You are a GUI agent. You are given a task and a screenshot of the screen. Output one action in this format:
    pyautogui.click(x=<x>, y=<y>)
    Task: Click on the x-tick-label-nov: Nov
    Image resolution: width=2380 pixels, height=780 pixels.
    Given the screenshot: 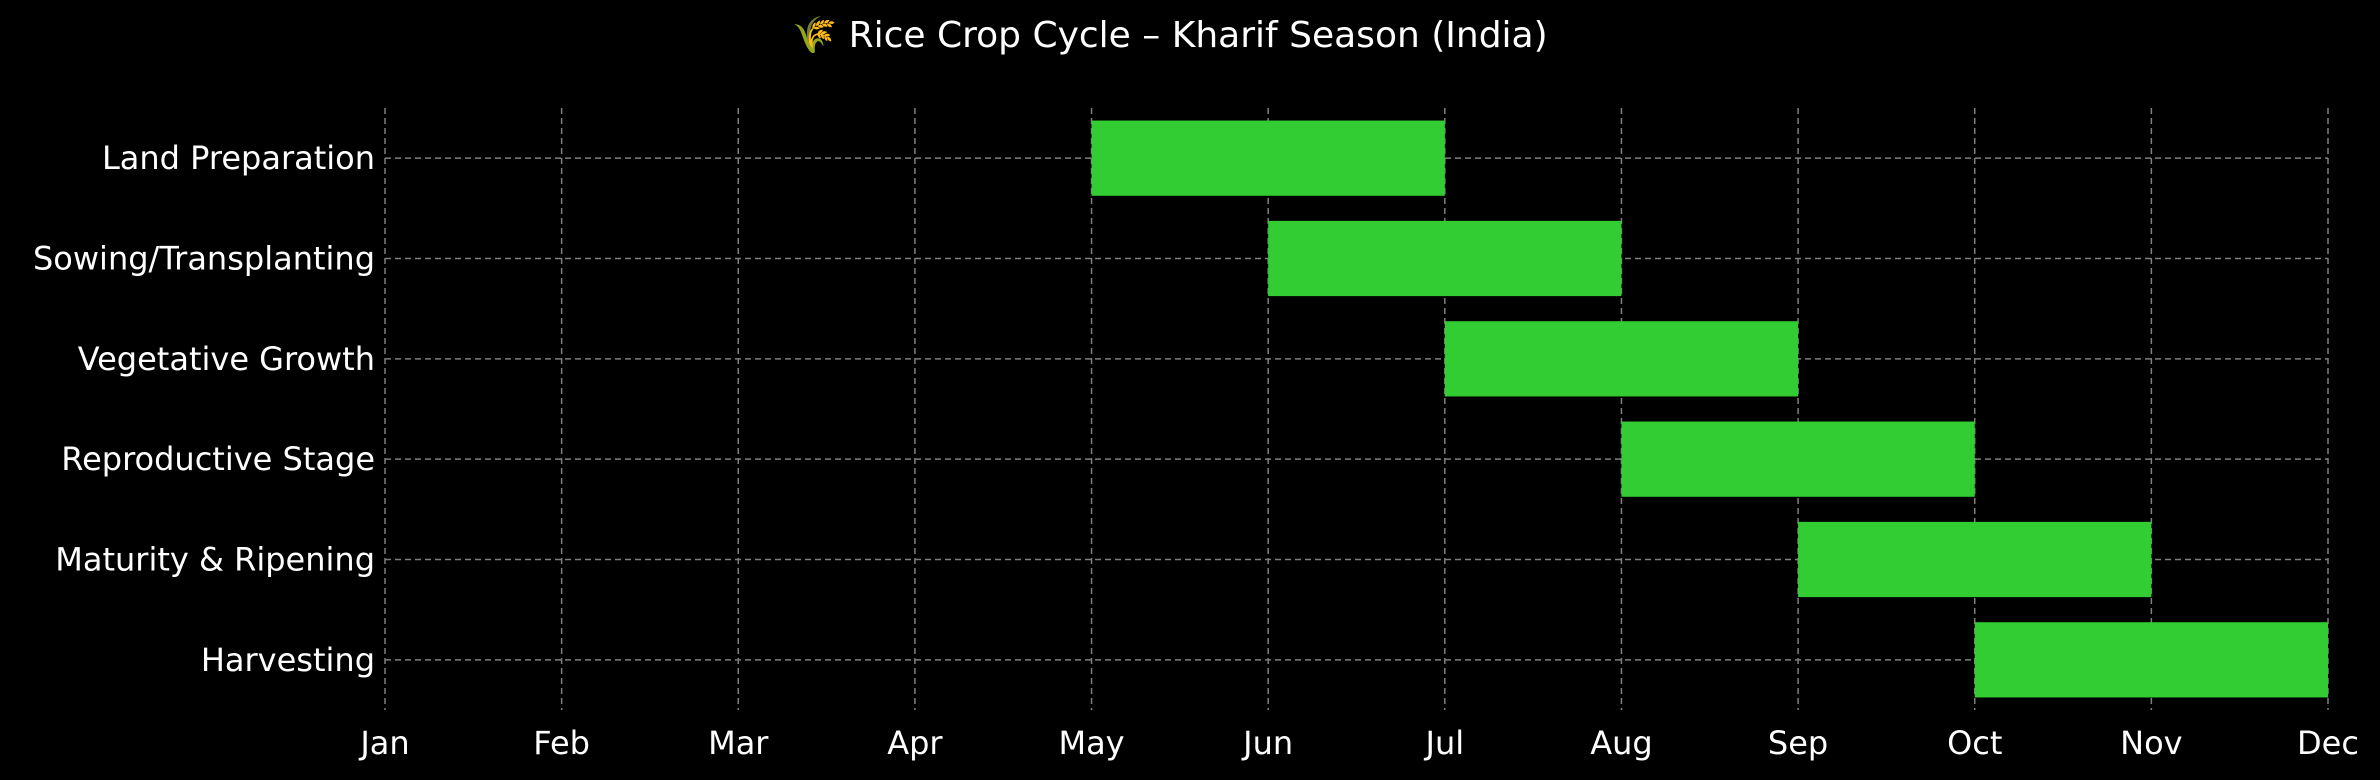 What is the action you would take?
    pyautogui.click(x=2151, y=743)
    